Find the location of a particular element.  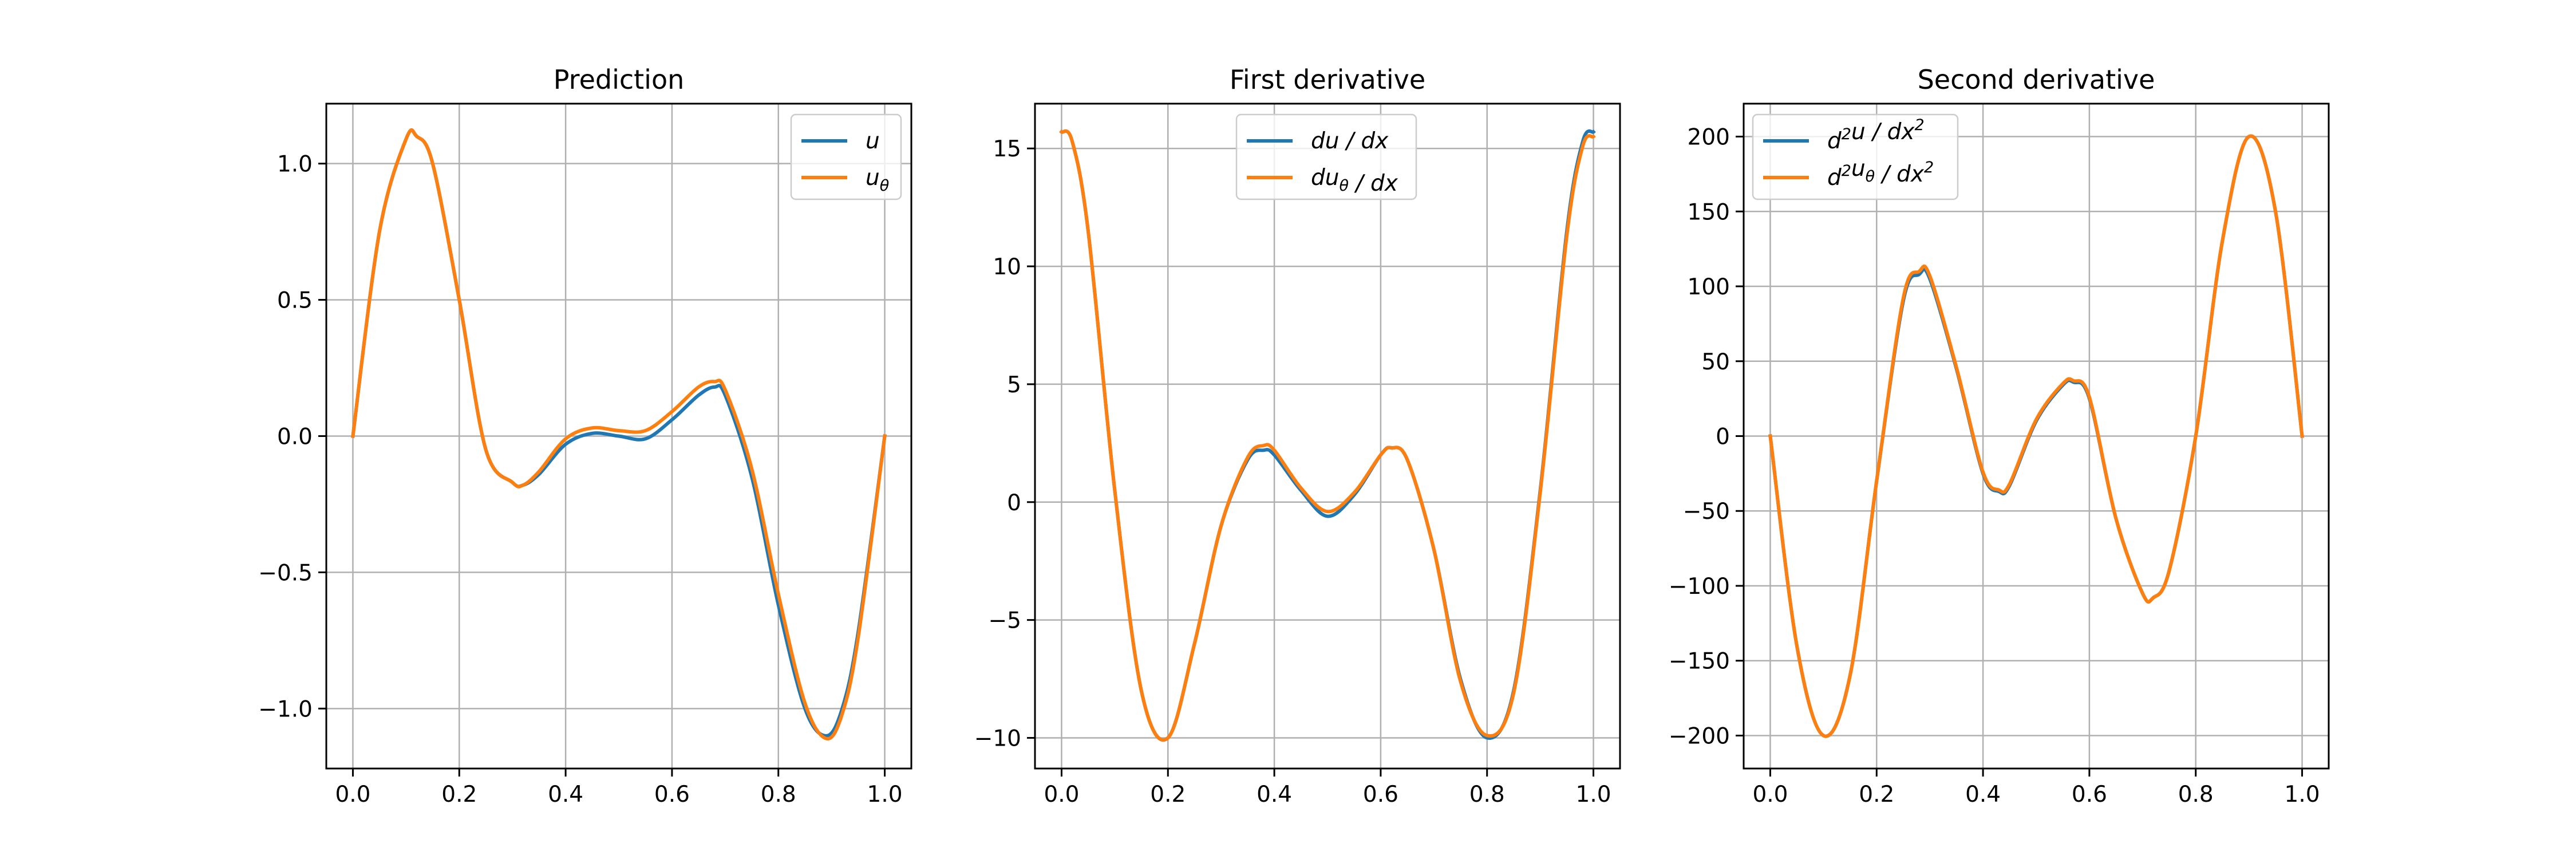

y-tick-label: 150 is located at coordinates (1709, 212).